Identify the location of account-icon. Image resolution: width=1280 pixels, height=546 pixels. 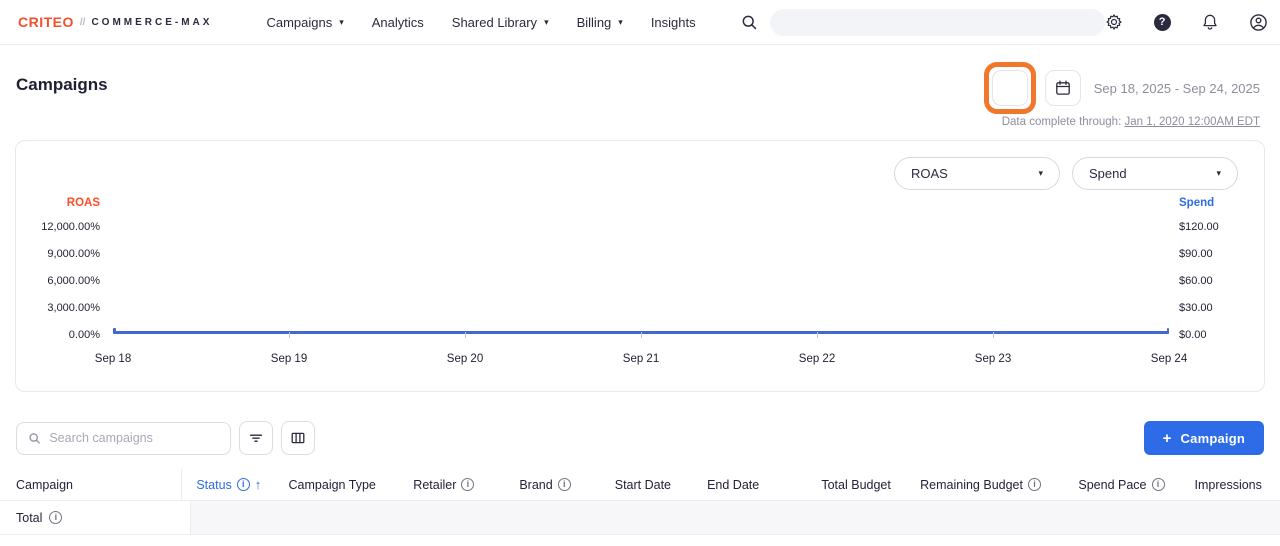
(1258, 22).